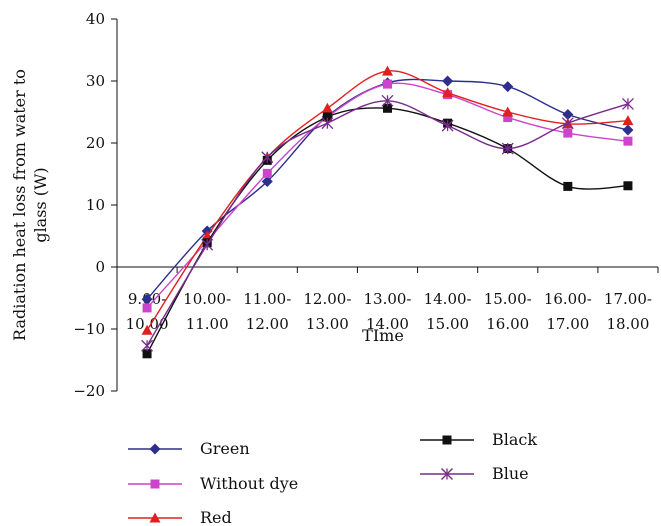 The width and height of the screenshot is (661, 526). Describe the element at coordinates (567, 324) in the screenshot. I see `x-category-label-bottom: 17.00` at that location.